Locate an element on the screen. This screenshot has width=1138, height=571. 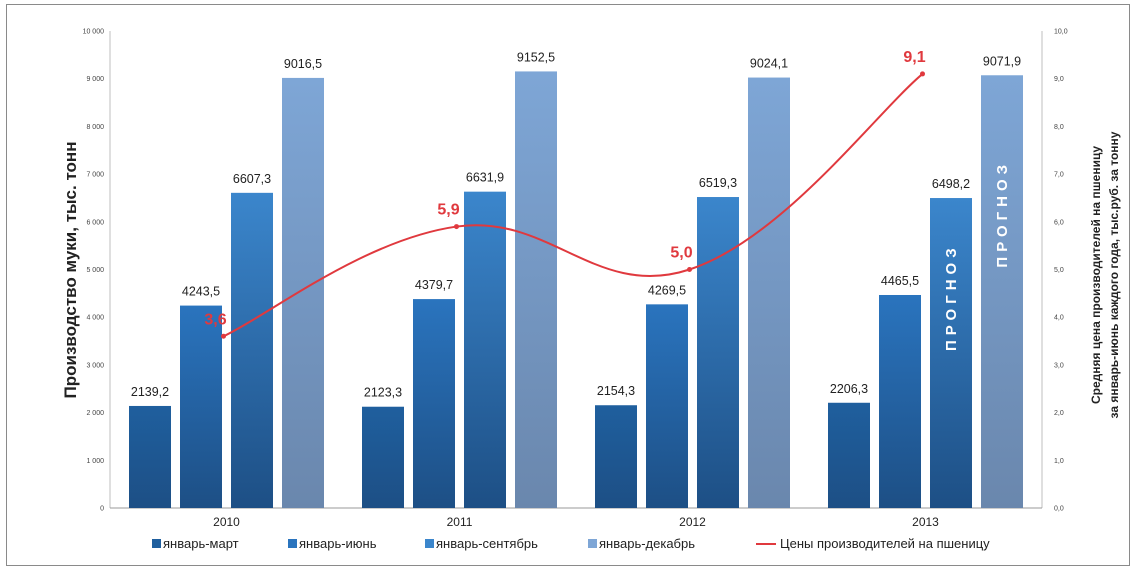
legend-label-3: январь-декабрь is located at coordinates (647, 543).